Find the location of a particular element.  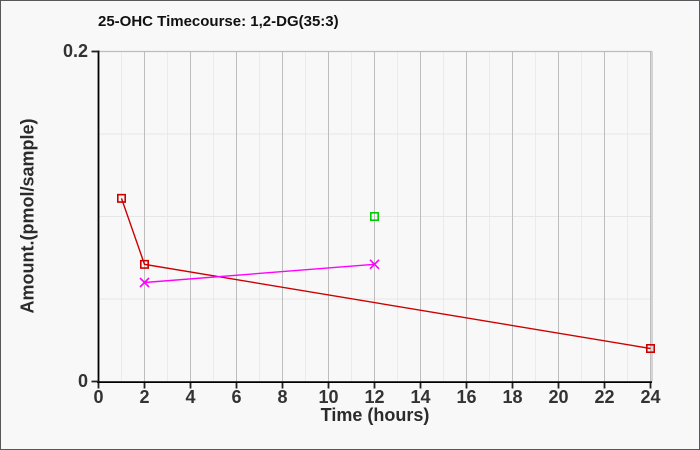

x-tick-label: 4 is located at coordinates (190, 397).